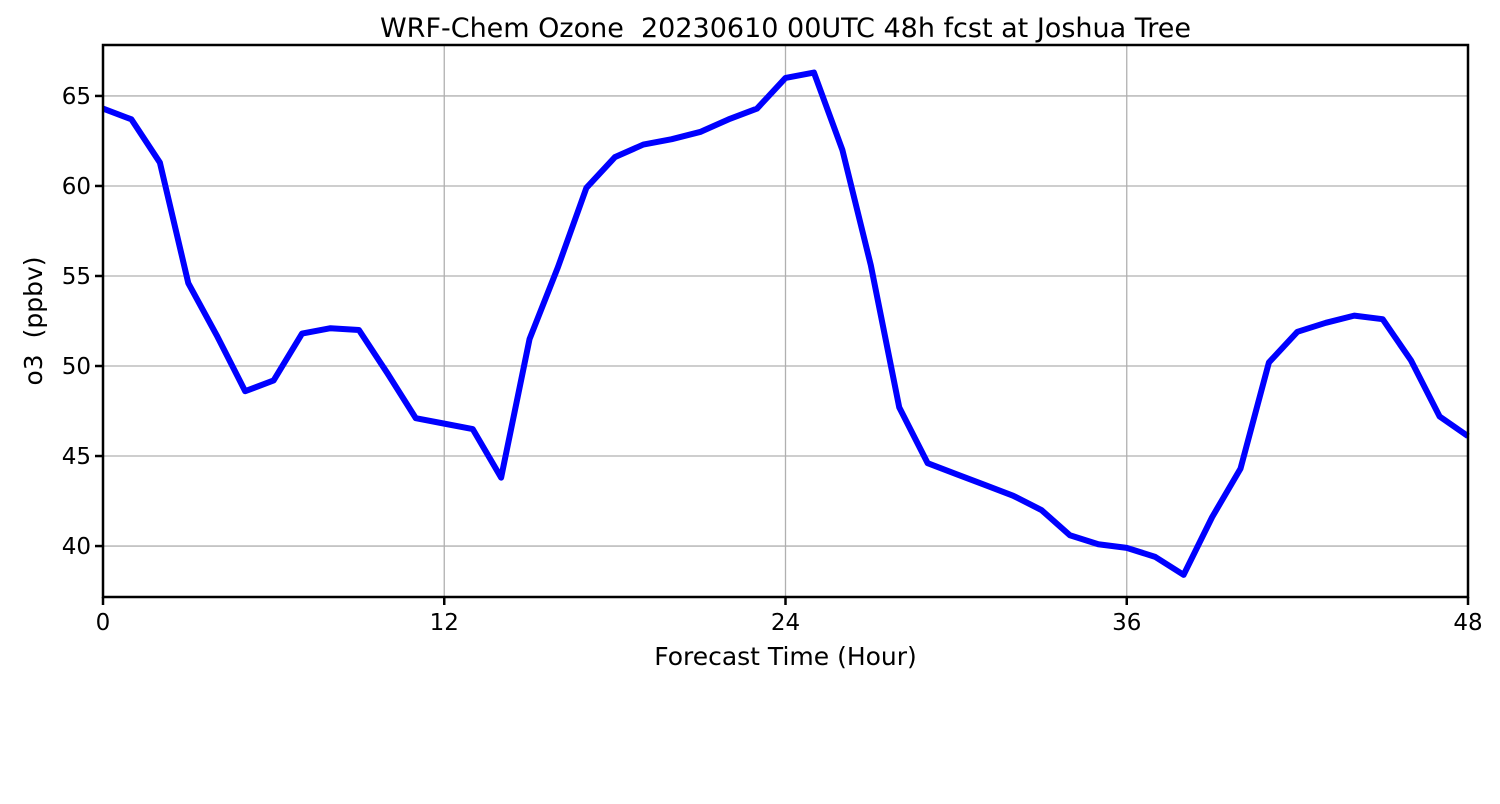  I want to click on x-axis-label: Forecast Time (Hour), so click(785, 656).